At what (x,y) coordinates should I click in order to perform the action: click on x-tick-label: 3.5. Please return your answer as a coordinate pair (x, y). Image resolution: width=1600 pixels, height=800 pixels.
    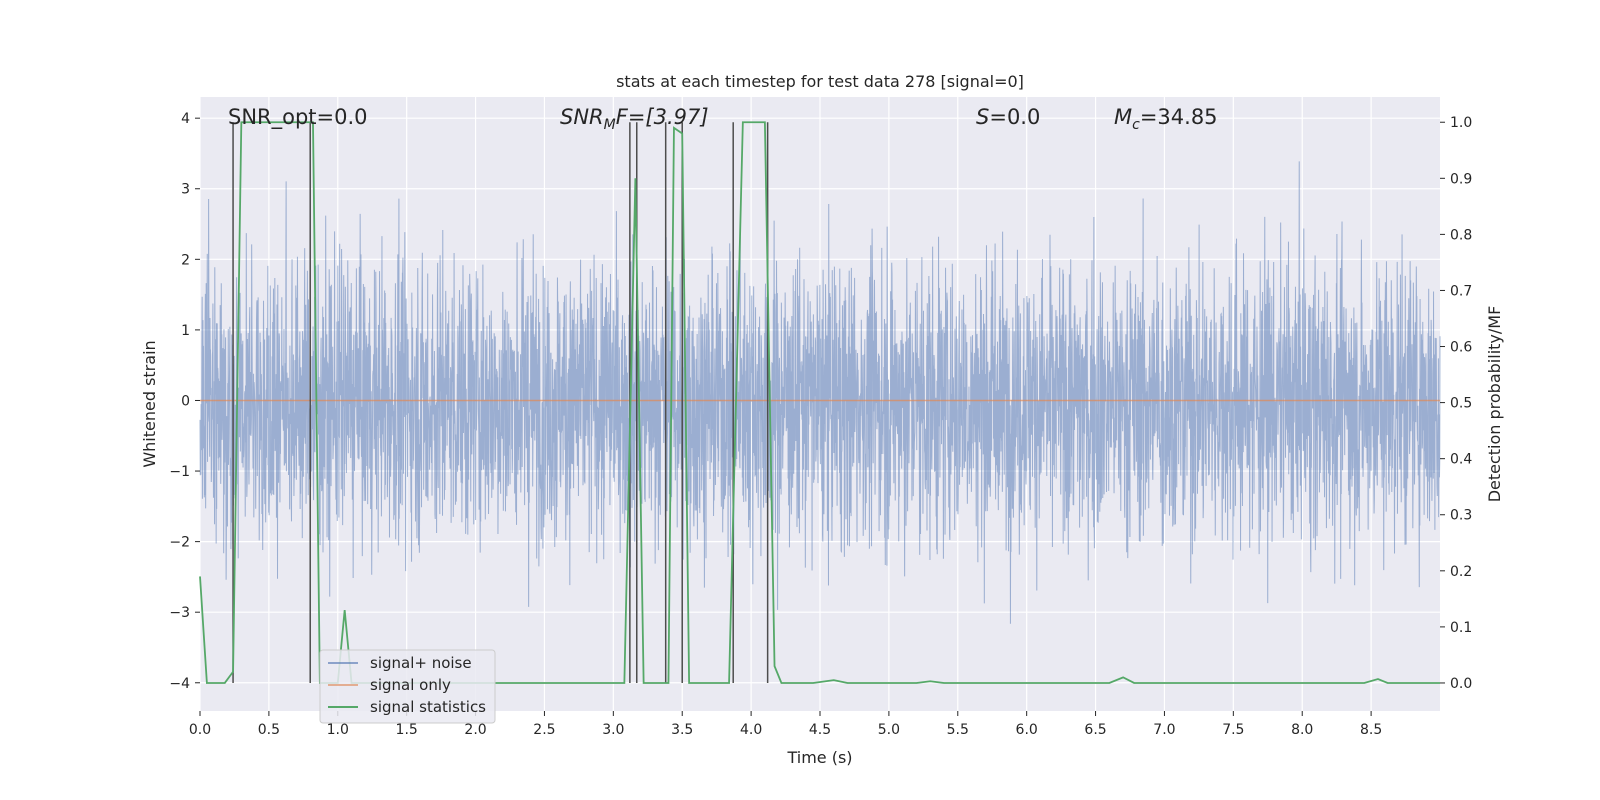
    Looking at the image, I should click on (682, 730).